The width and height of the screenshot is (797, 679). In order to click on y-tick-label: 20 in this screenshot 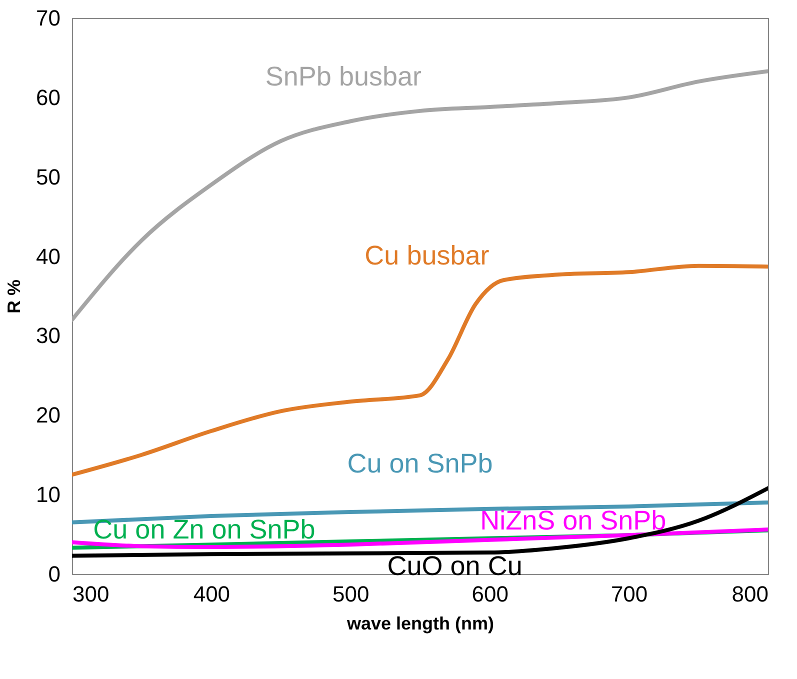, I will do `click(48, 415)`.